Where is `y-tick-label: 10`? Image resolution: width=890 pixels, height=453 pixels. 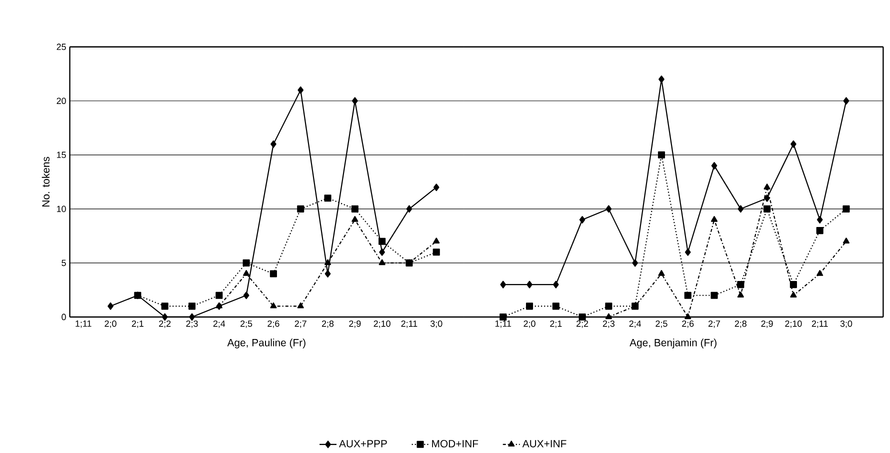 y-tick-label: 10 is located at coordinates (61, 209).